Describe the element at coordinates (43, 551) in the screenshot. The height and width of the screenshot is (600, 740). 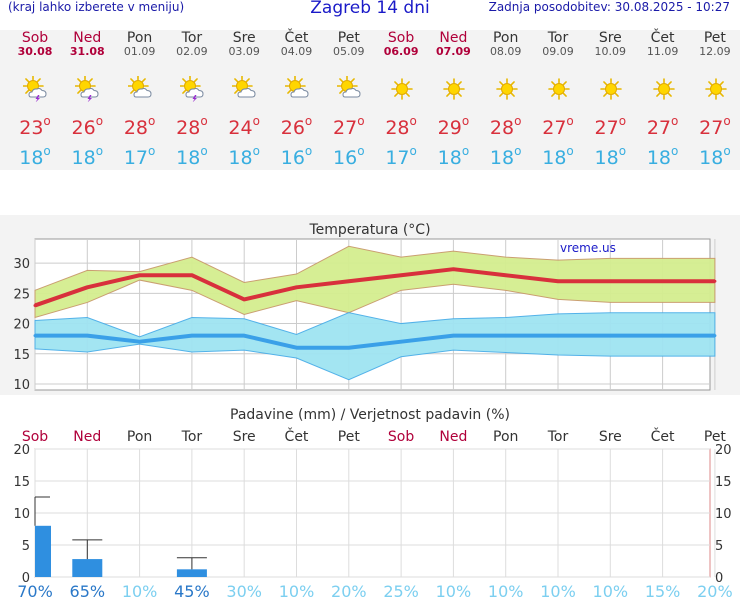
I see `precipitation-bar` at that location.